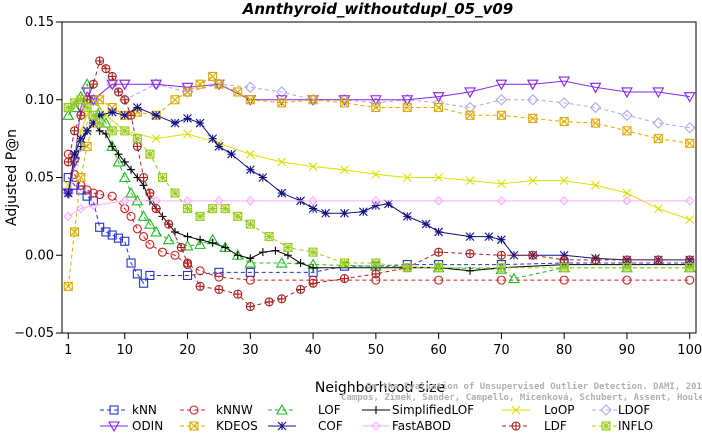 This screenshot has height=434, width=702. What do you see at coordinates (234, 410) in the screenshot?
I see `legend-label: kNNW` at bounding box center [234, 410].